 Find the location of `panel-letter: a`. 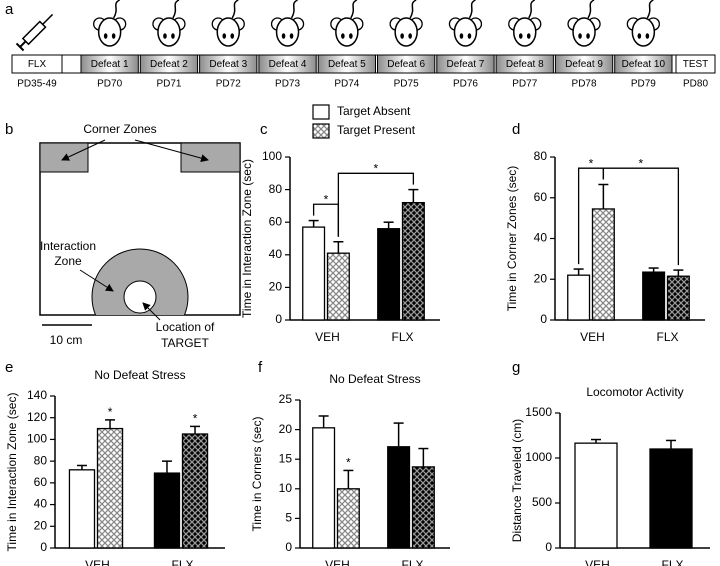

panel-letter: a is located at coordinates (9, 9).